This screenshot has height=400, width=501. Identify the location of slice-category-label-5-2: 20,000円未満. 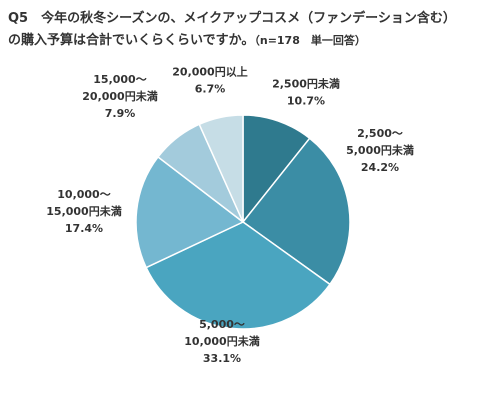
(119, 96).